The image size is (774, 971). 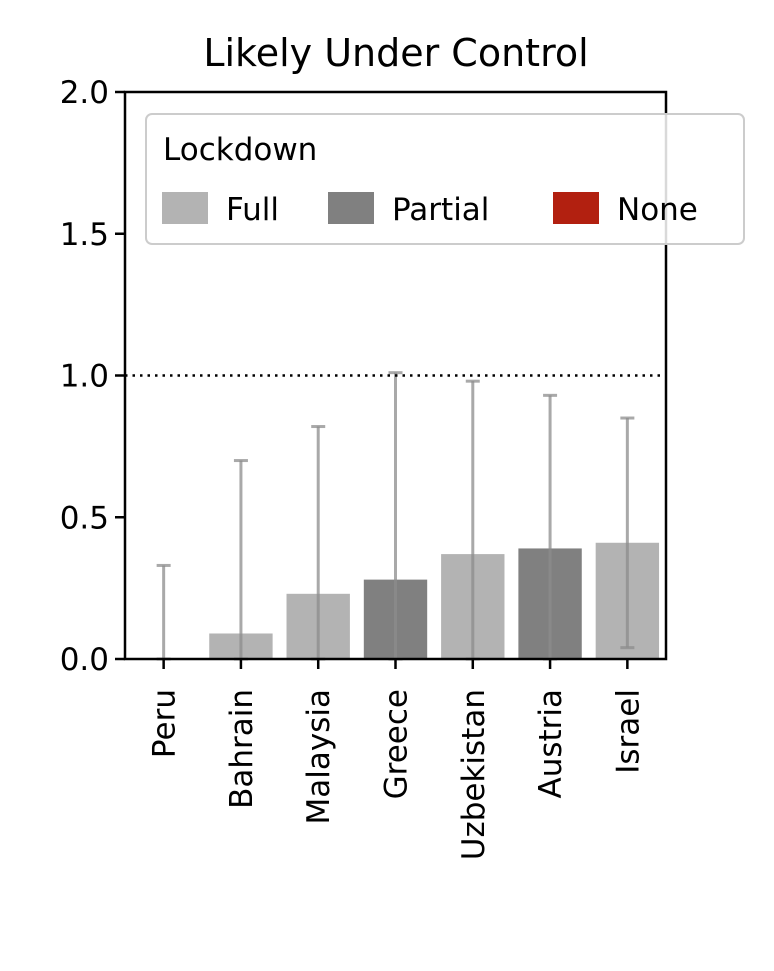 What do you see at coordinates (242, 749) in the screenshot?
I see `x-tick-label-bahrain: Bahrain` at bounding box center [242, 749].